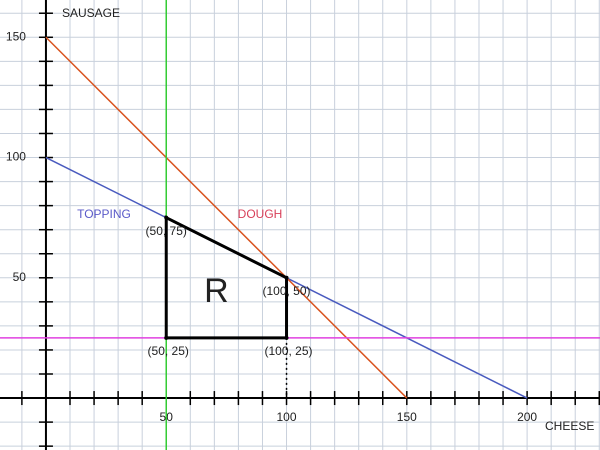 The height and width of the screenshot is (450, 600). What do you see at coordinates (91, 13) in the screenshot?
I see `y-axis-label: SAUSAGE` at bounding box center [91, 13].